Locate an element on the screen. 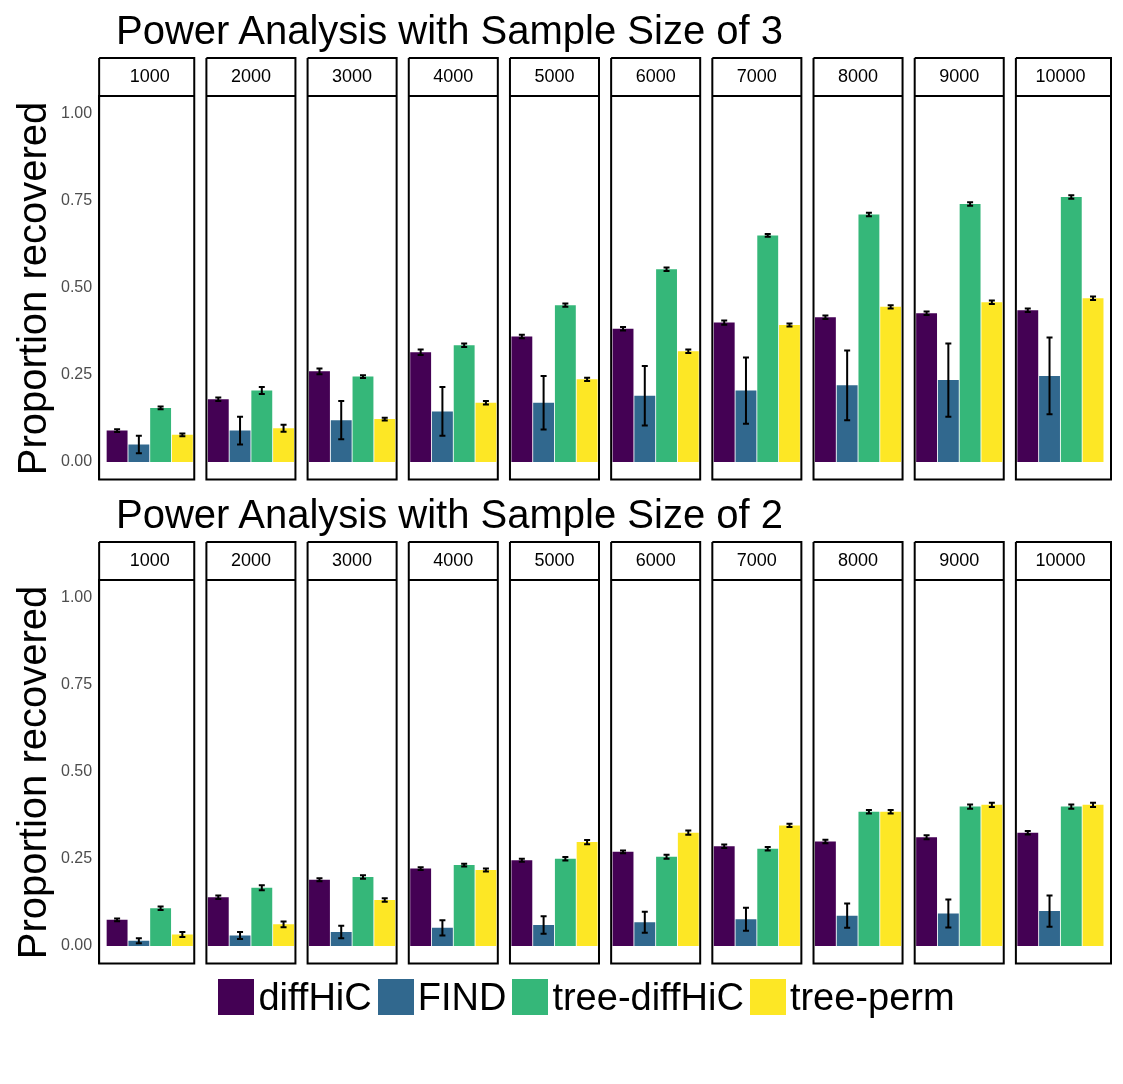  legend-label: tree-perm is located at coordinates (872, 997).